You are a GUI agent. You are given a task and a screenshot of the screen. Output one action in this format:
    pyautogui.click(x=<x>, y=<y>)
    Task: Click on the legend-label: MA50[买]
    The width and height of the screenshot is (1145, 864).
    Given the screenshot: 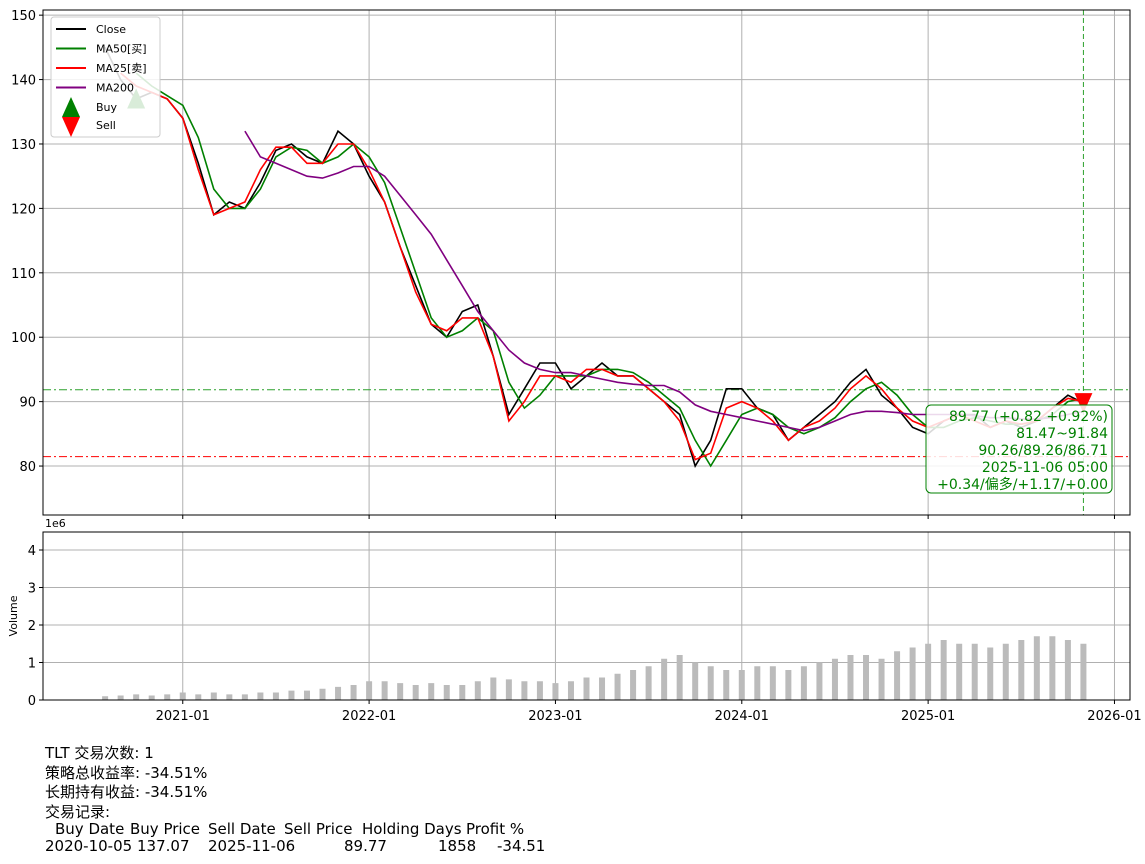 What is the action you would take?
    pyautogui.click(x=121, y=49)
    